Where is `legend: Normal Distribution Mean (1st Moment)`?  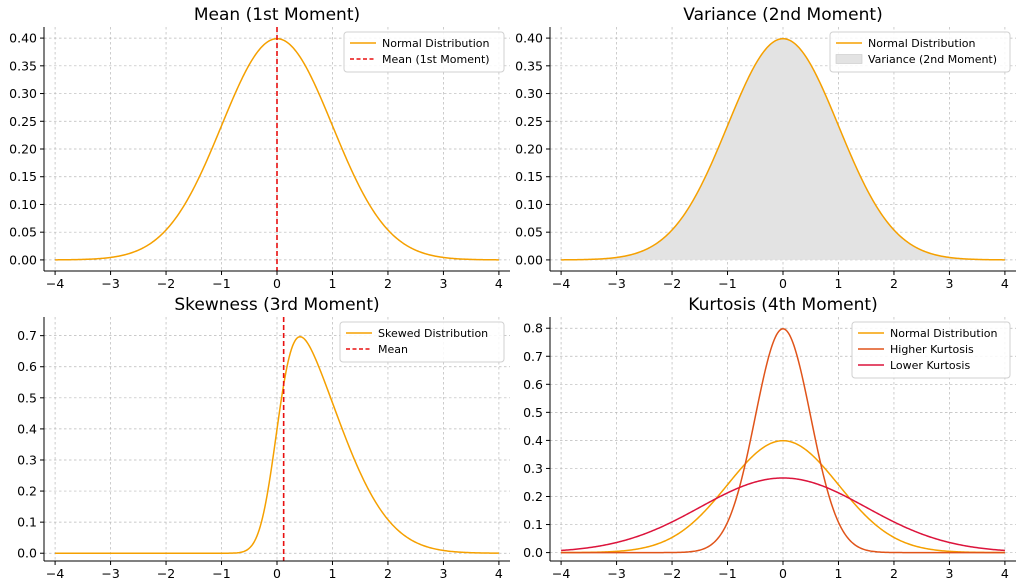
legend: Normal Distribution Mean (1st Moment) is located at coordinates (424, 52).